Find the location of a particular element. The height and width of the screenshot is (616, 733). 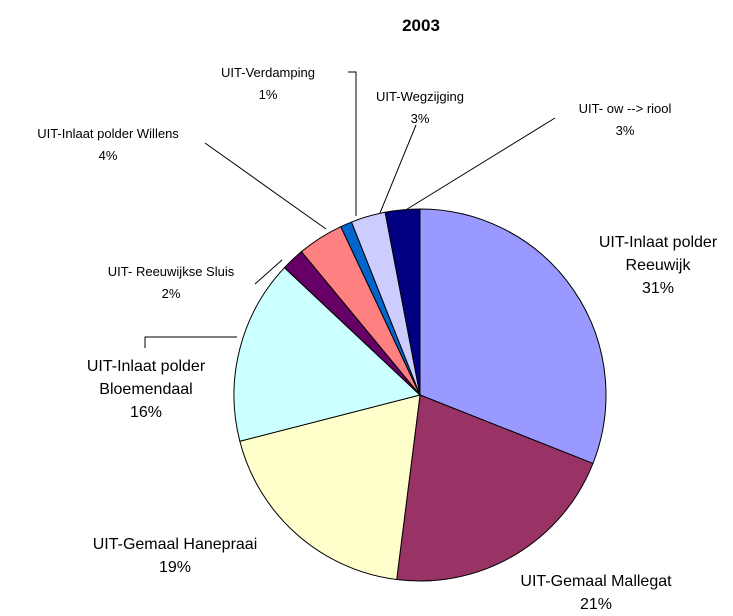

category-label: UIT-Inlaat polder Bloemendaal is located at coordinates (146, 378).